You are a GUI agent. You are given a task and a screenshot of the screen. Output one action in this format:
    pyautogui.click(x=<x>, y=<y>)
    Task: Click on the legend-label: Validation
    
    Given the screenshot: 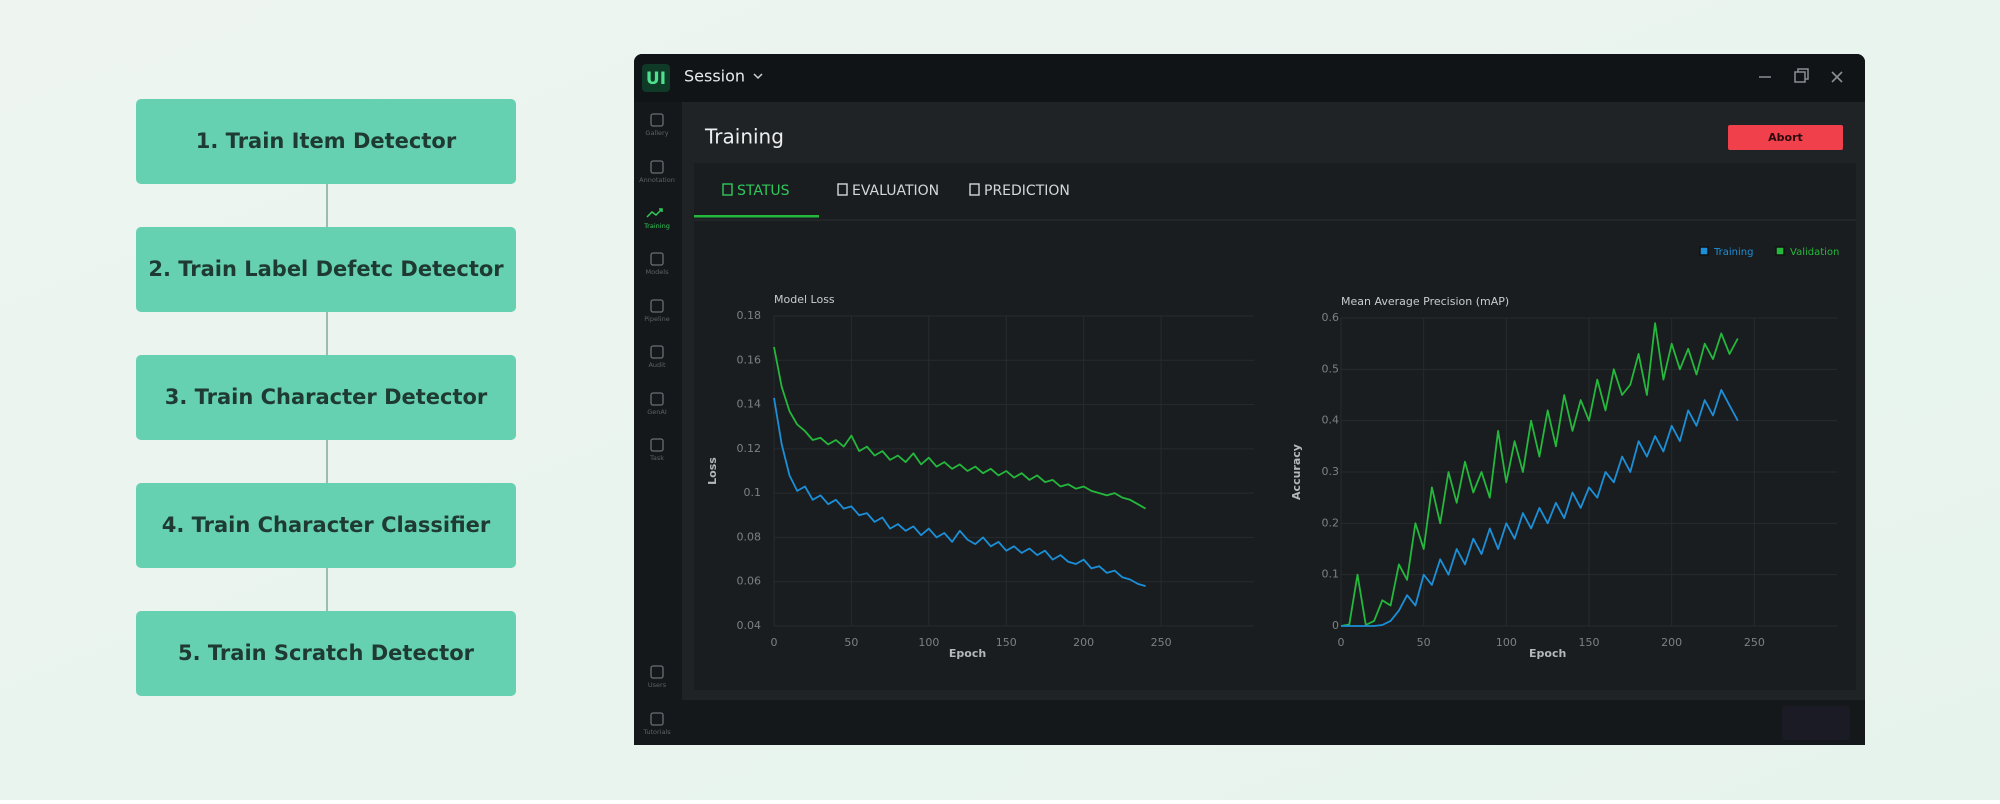 What is the action you would take?
    pyautogui.click(x=1814, y=252)
    